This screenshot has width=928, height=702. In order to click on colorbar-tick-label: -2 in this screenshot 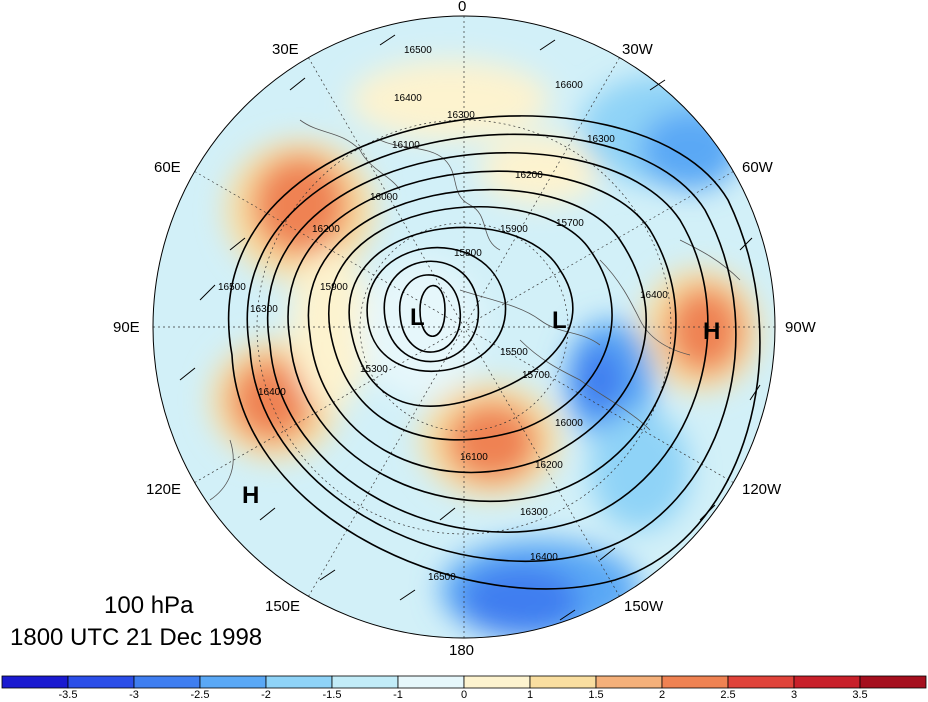, I will do `click(266, 695)`.